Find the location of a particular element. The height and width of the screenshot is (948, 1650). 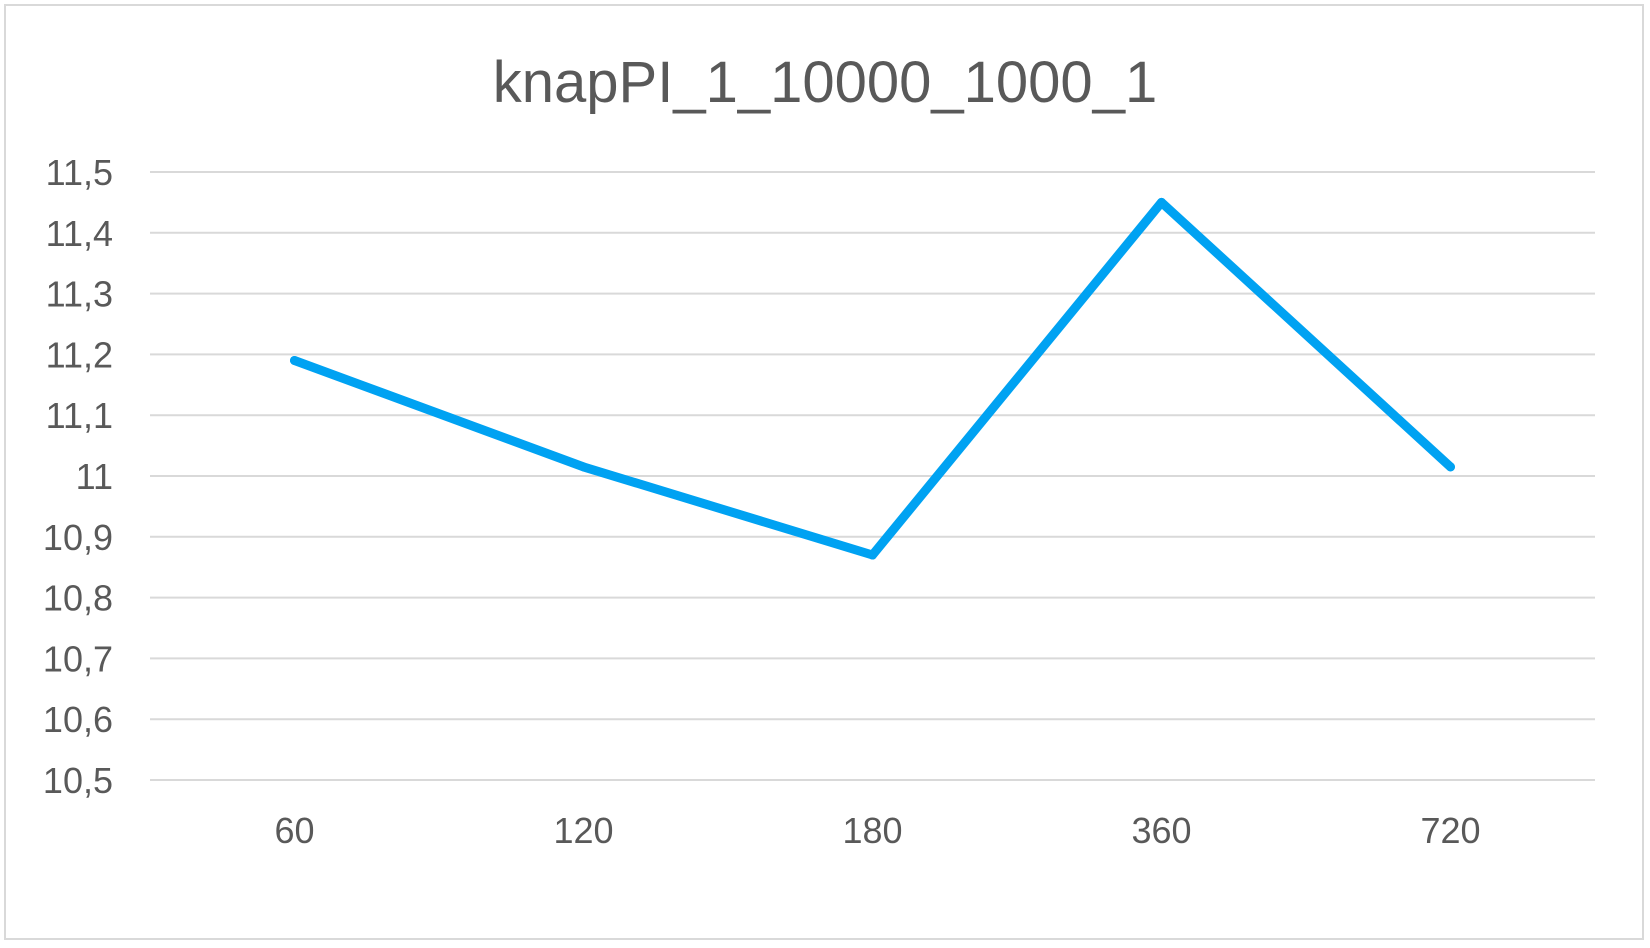

x-tick-label: 360 is located at coordinates (1161, 830).